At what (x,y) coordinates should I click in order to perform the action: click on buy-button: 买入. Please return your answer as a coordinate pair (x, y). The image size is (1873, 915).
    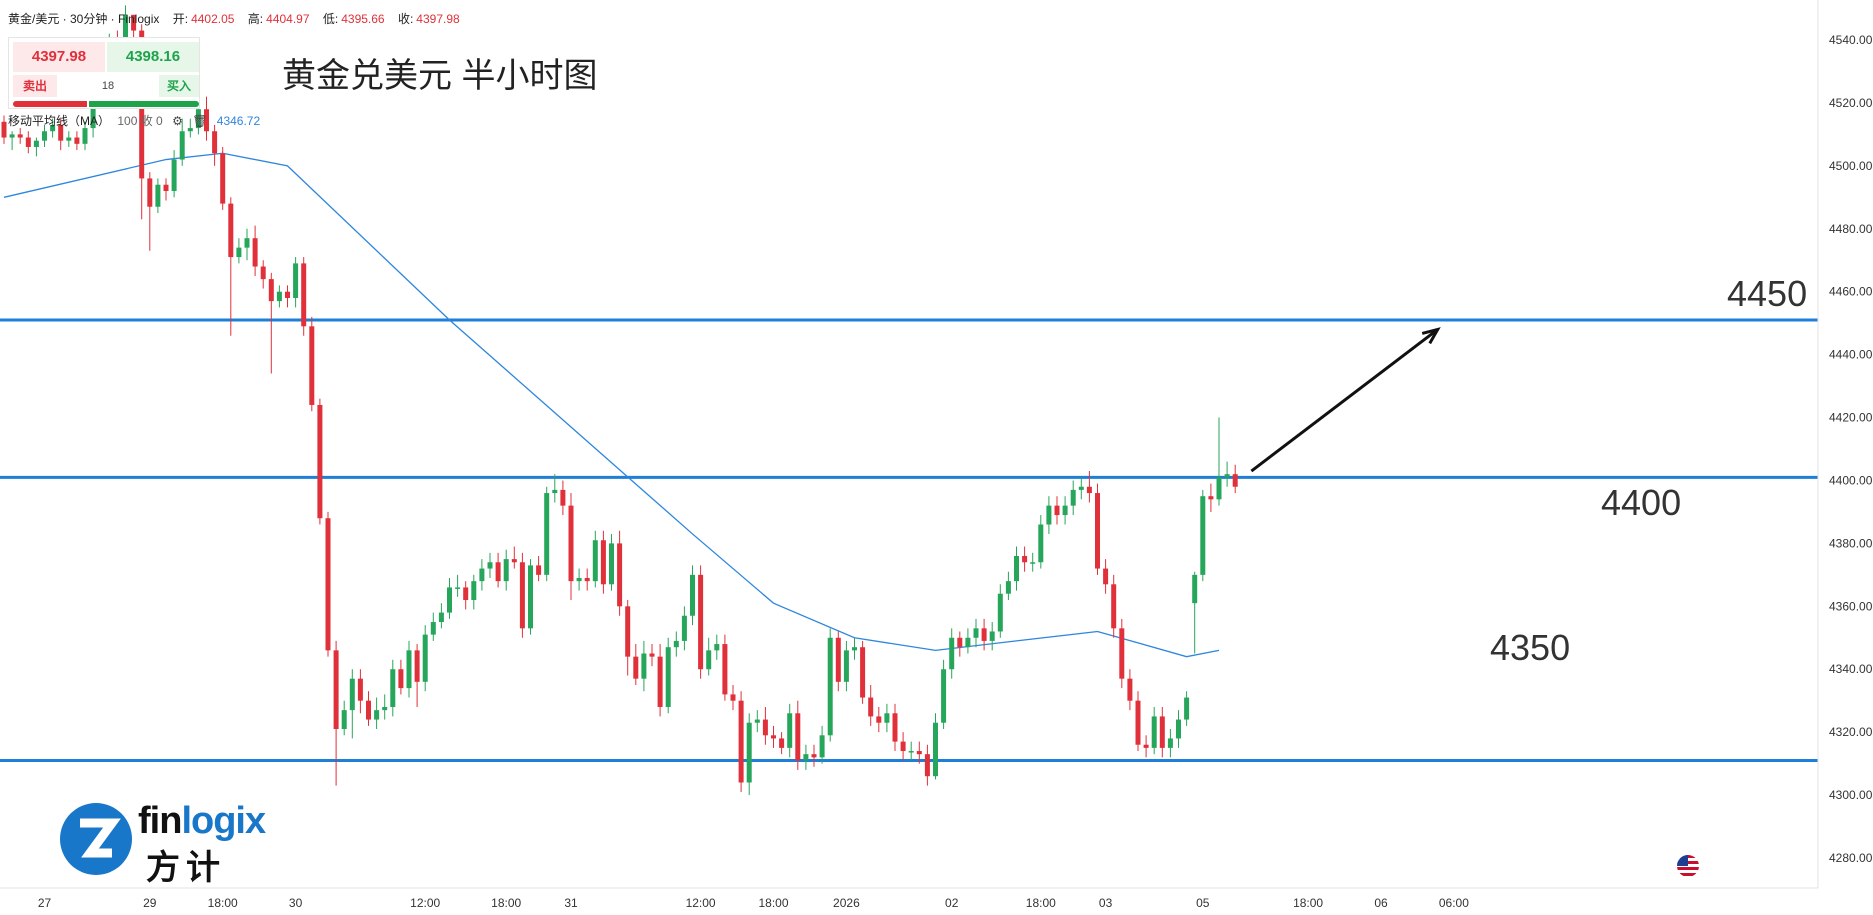
    Looking at the image, I should click on (179, 86).